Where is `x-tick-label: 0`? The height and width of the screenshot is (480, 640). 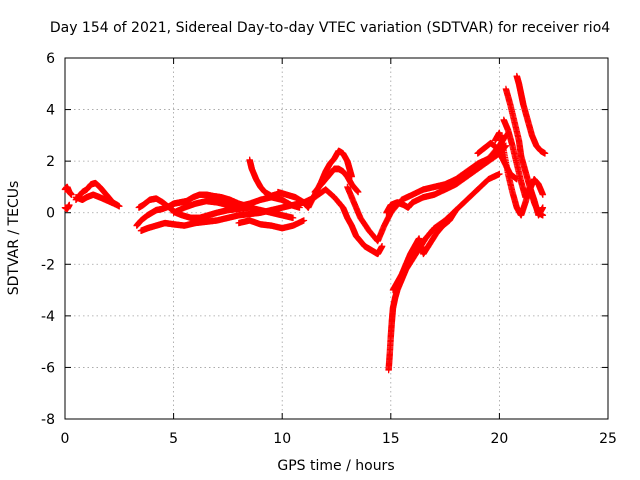
x-tick-label: 0 is located at coordinates (65, 439).